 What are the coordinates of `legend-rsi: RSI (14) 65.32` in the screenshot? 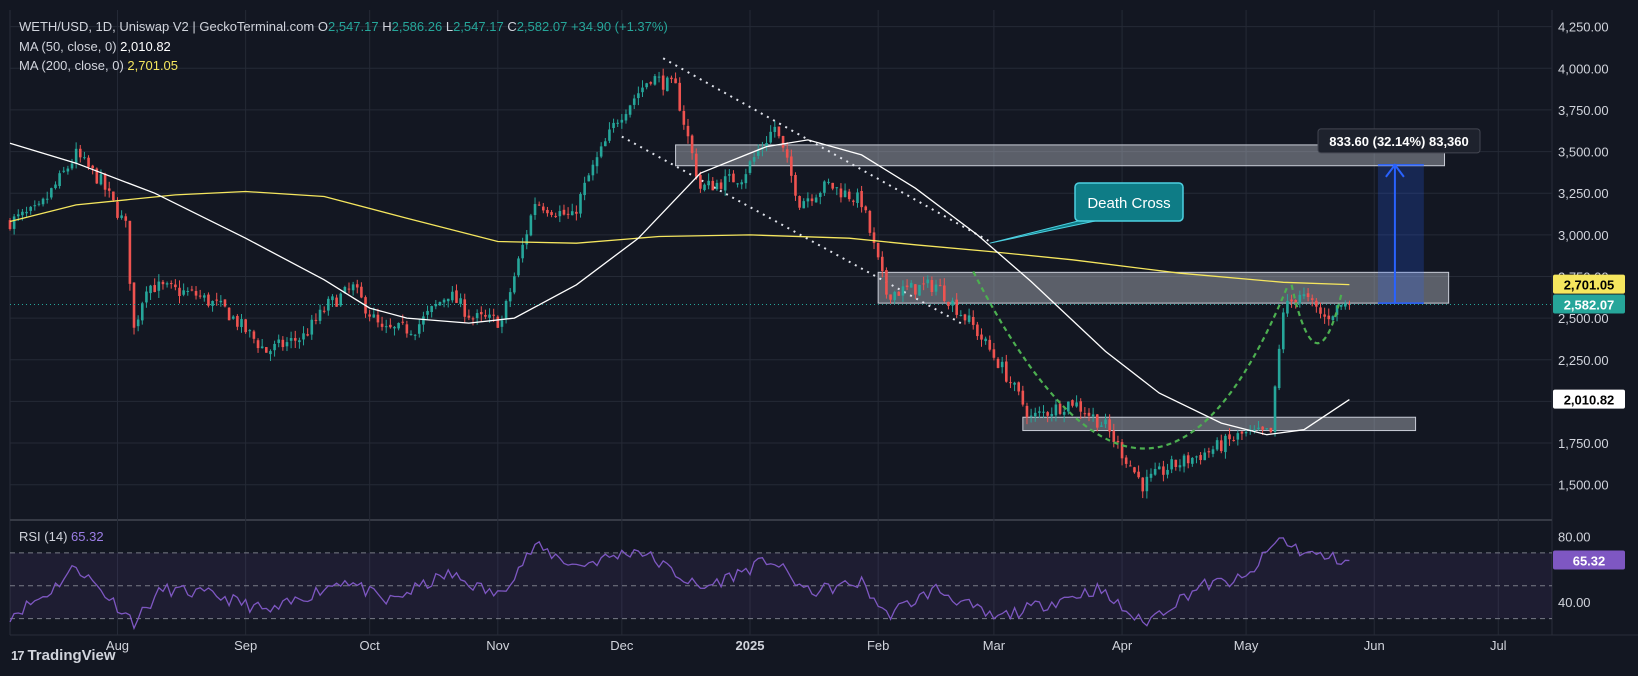 It's located at (61, 536).